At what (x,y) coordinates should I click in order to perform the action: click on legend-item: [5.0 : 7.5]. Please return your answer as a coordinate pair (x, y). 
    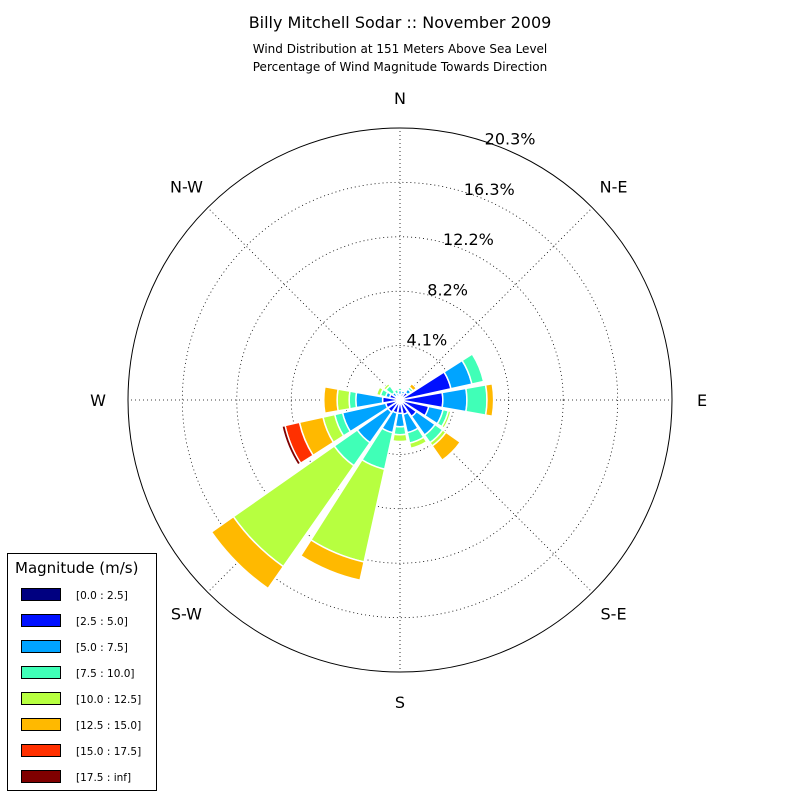
    Looking at the image, I should click on (86, 648).